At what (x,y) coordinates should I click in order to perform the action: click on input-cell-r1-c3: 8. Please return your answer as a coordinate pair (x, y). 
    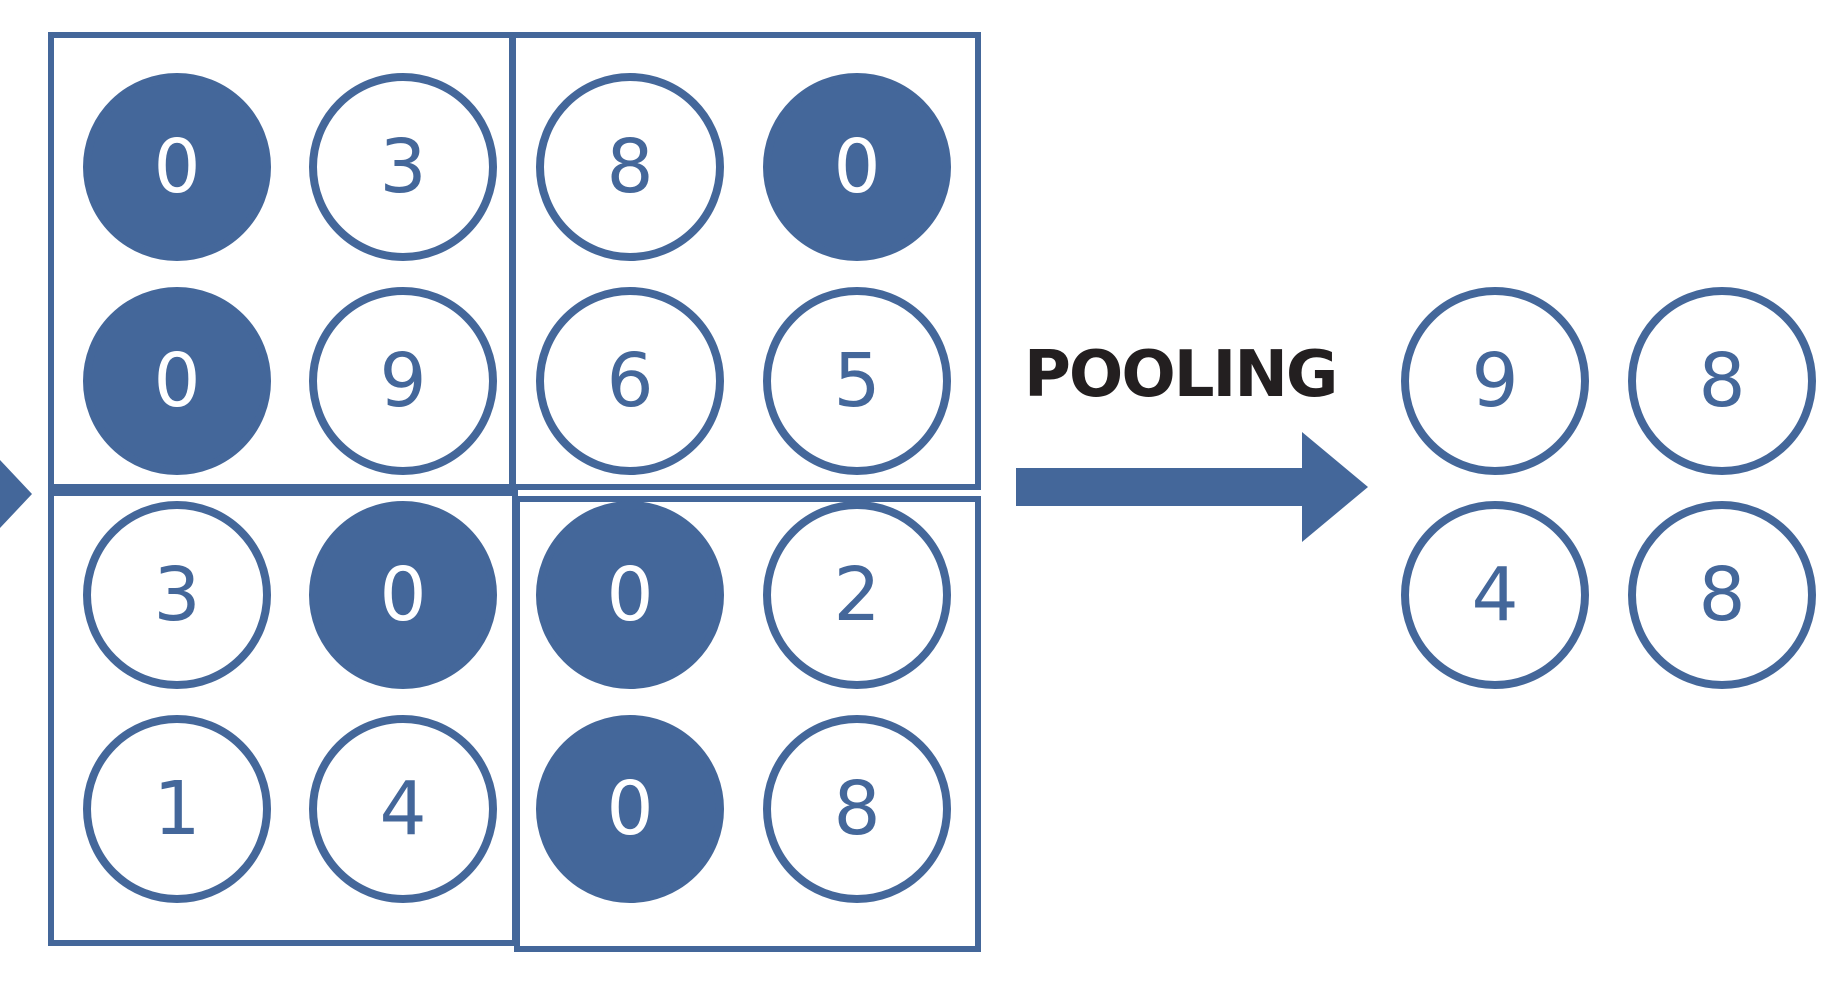
    Looking at the image, I should click on (630, 167).